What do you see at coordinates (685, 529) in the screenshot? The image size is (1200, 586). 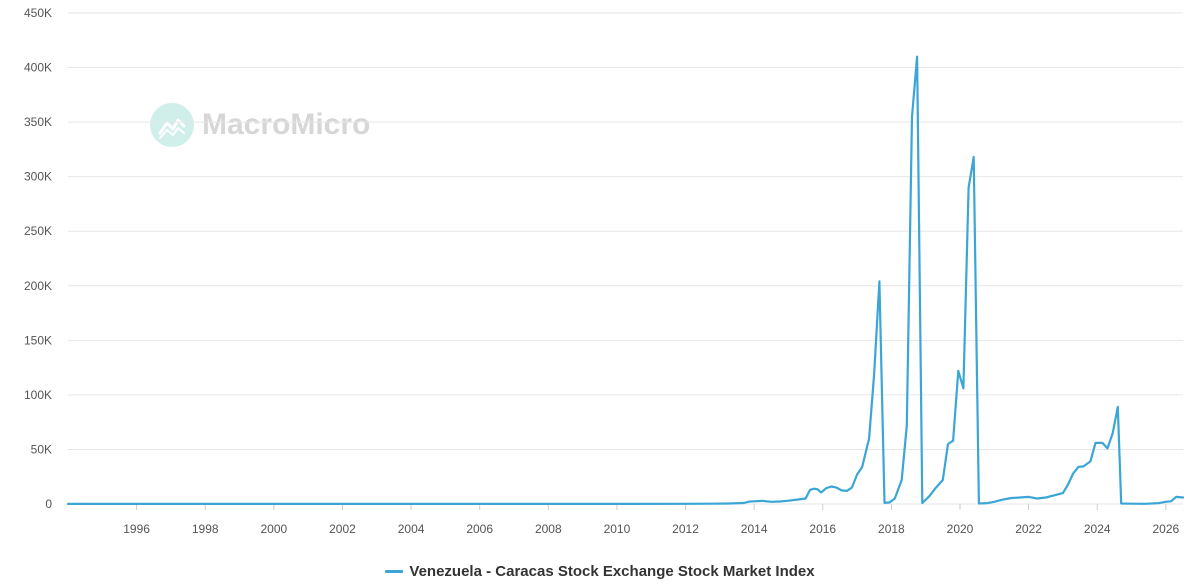 I see `x-tick-label: 2012` at bounding box center [685, 529].